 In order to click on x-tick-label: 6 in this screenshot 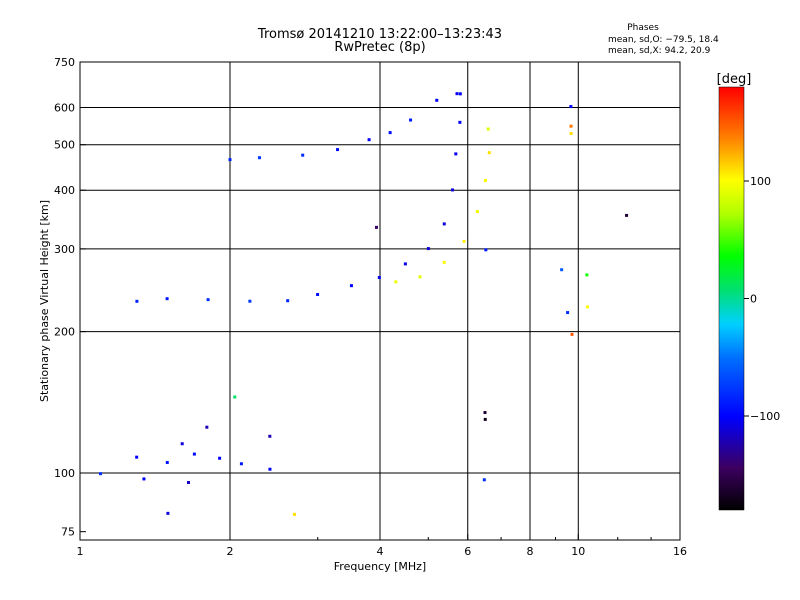, I will do `click(467, 551)`.